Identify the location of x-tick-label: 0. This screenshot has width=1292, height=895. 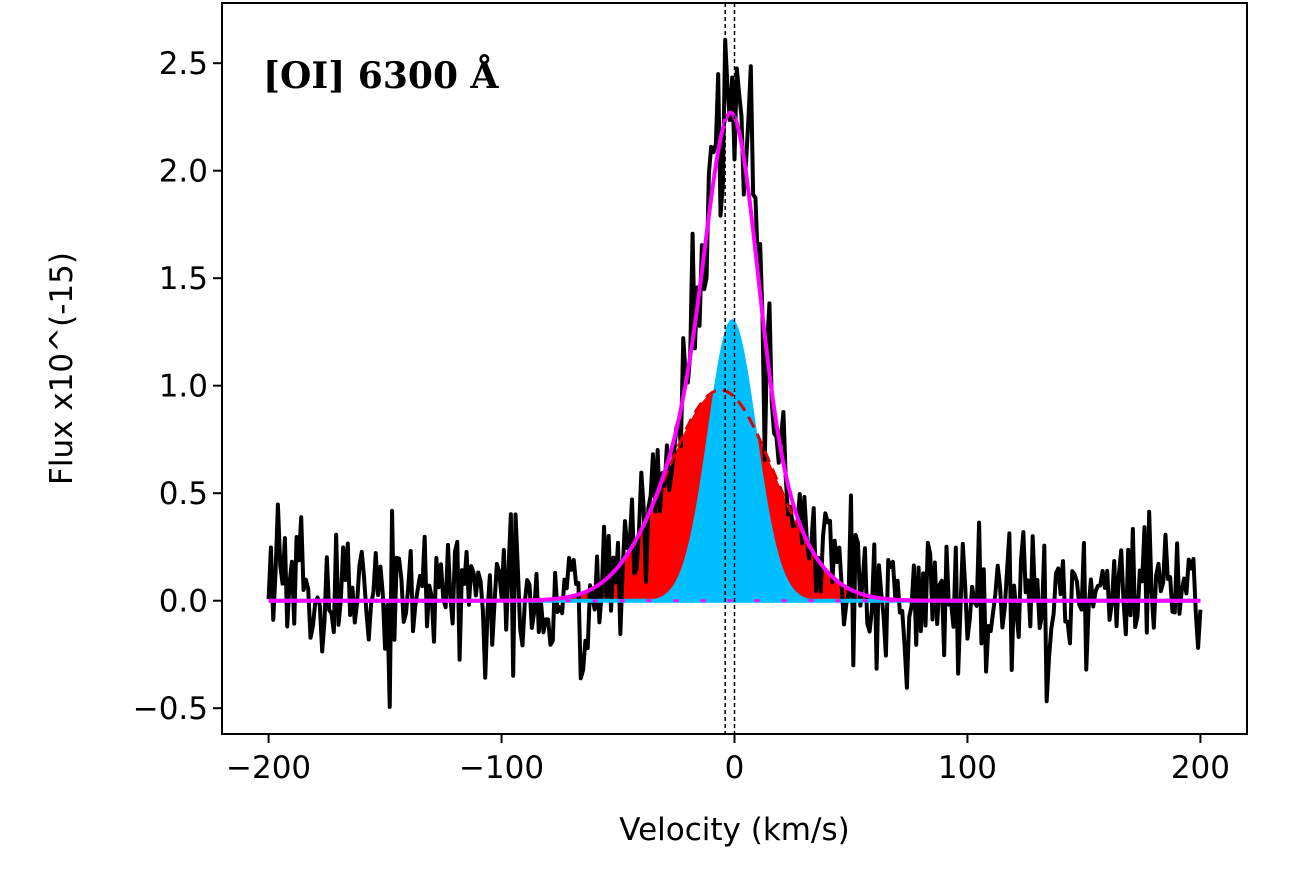
(735, 768).